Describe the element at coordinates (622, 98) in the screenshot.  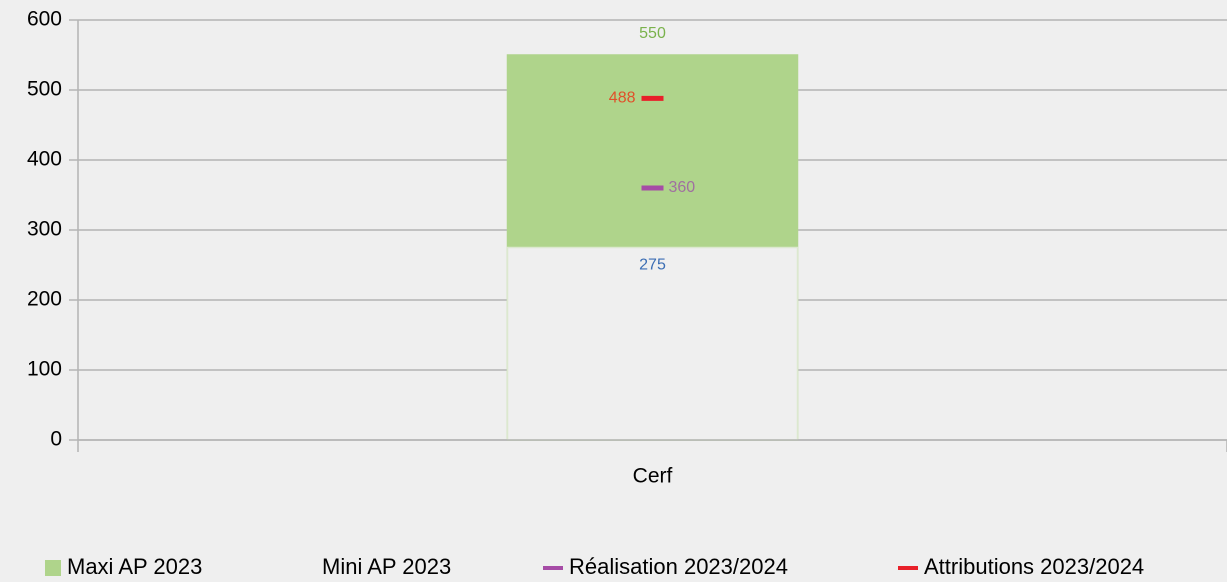
I see `data-label: 488` at that location.